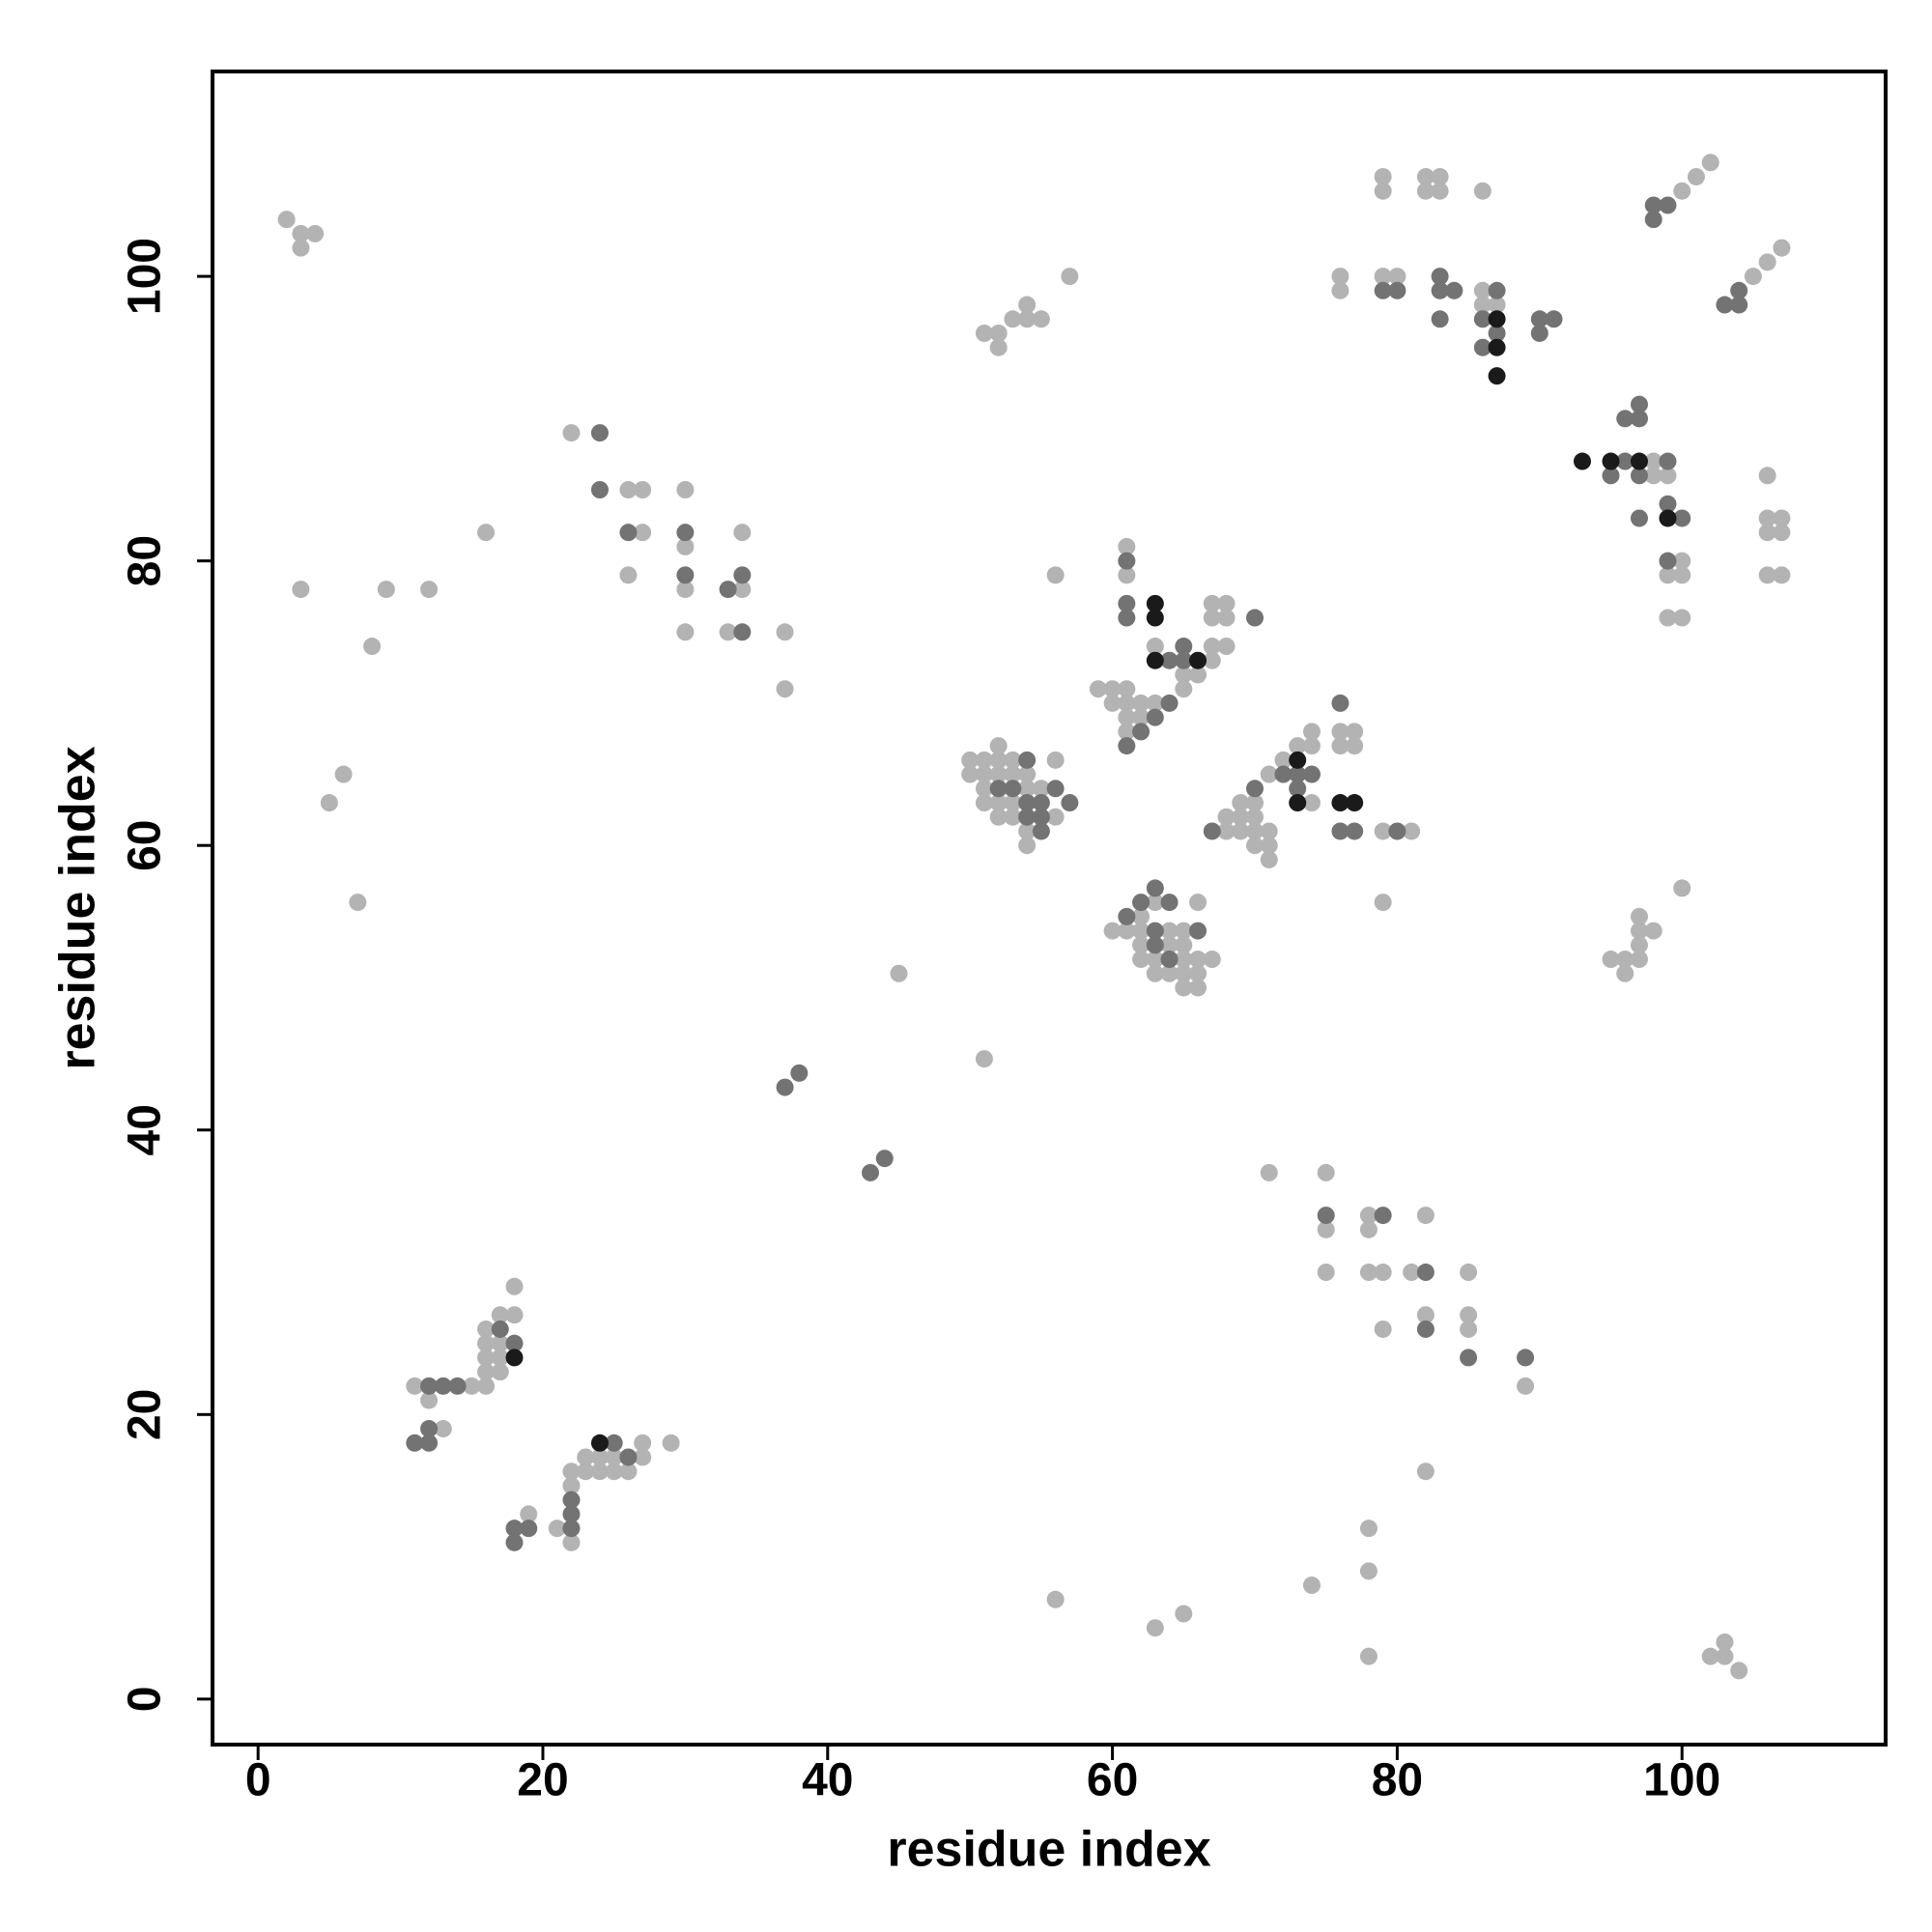 The width and height of the screenshot is (1932, 1932). What do you see at coordinates (827, 1780) in the screenshot?
I see `x-tick-label: 40` at bounding box center [827, 1780].